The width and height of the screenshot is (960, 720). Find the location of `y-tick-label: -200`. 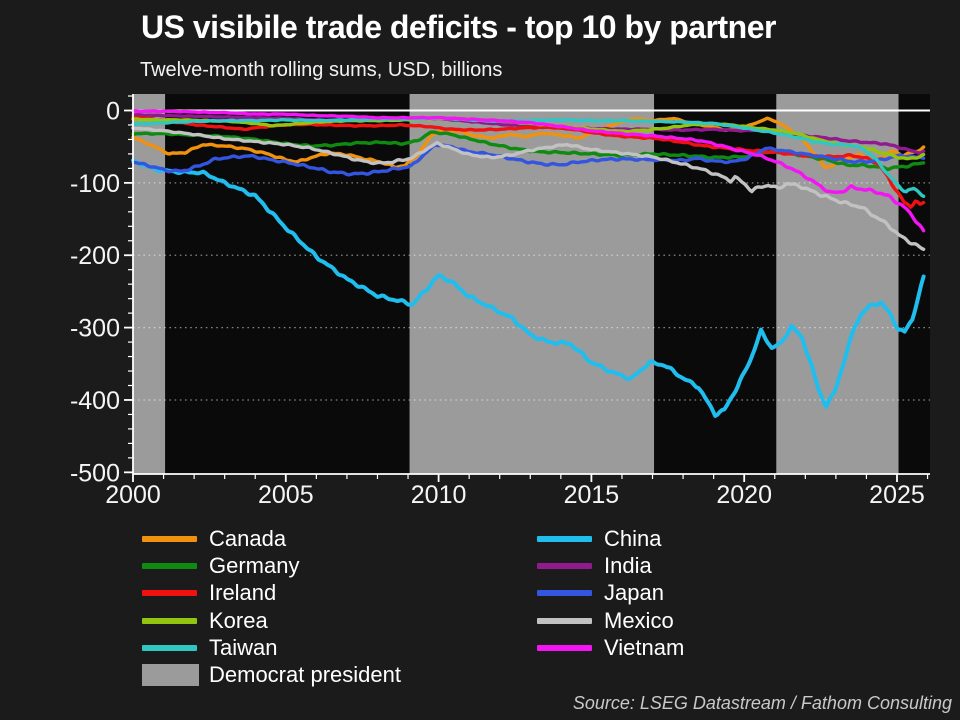

y-tick-label: -200 is located at coordinates (95, 256).